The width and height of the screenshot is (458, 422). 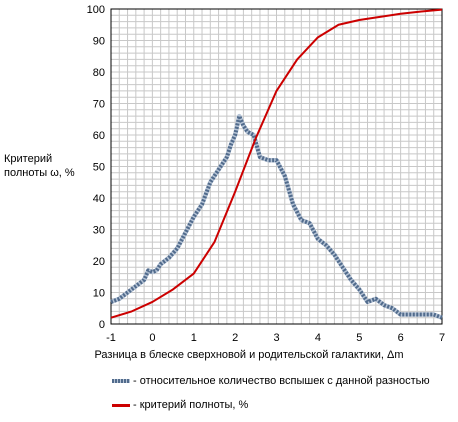 I want to click on y-tick-label: 100, so click(x=96, y=10).